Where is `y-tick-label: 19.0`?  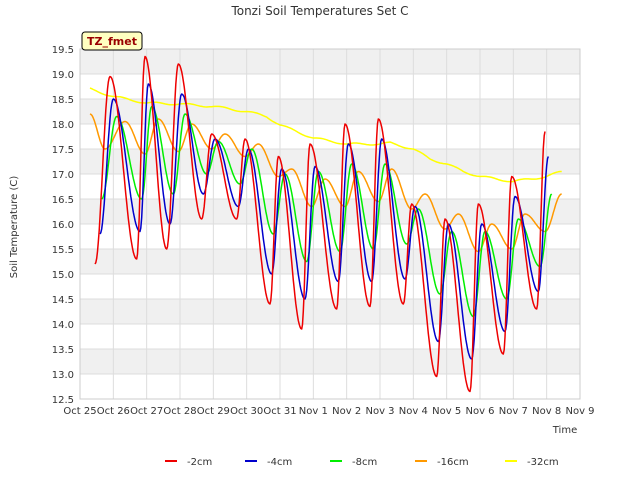
y-tick-label: 19.0 is located at coordinates (63, 75).